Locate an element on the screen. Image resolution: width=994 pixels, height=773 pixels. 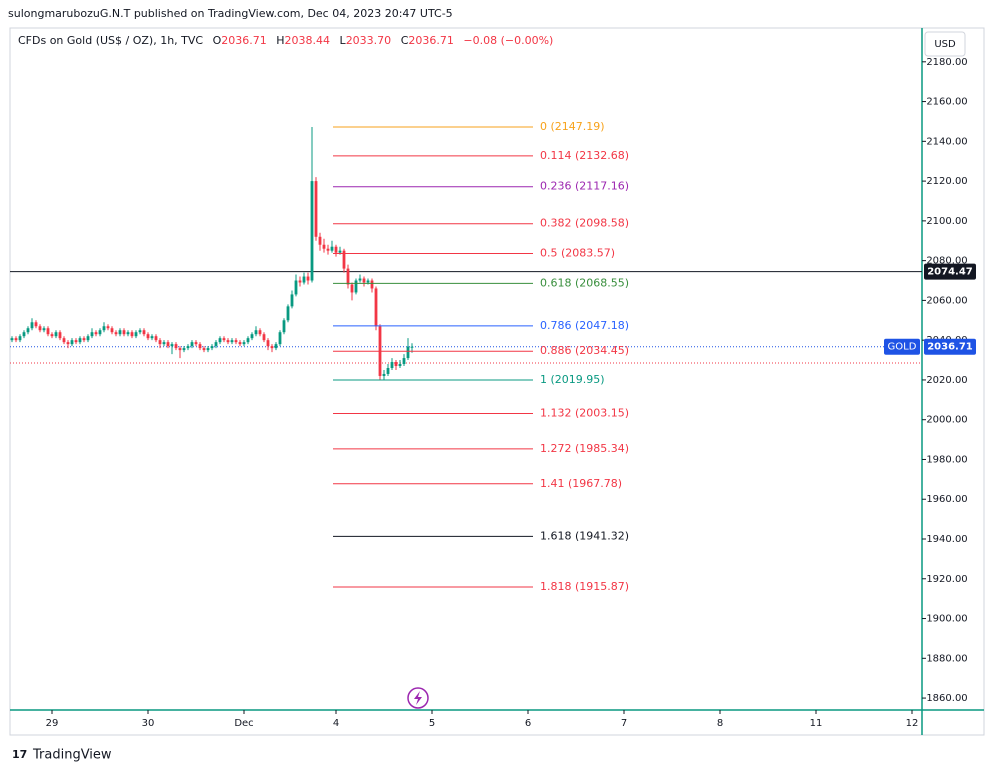
y-tick-label: 2100.00 is located at coordinates (946, 221).